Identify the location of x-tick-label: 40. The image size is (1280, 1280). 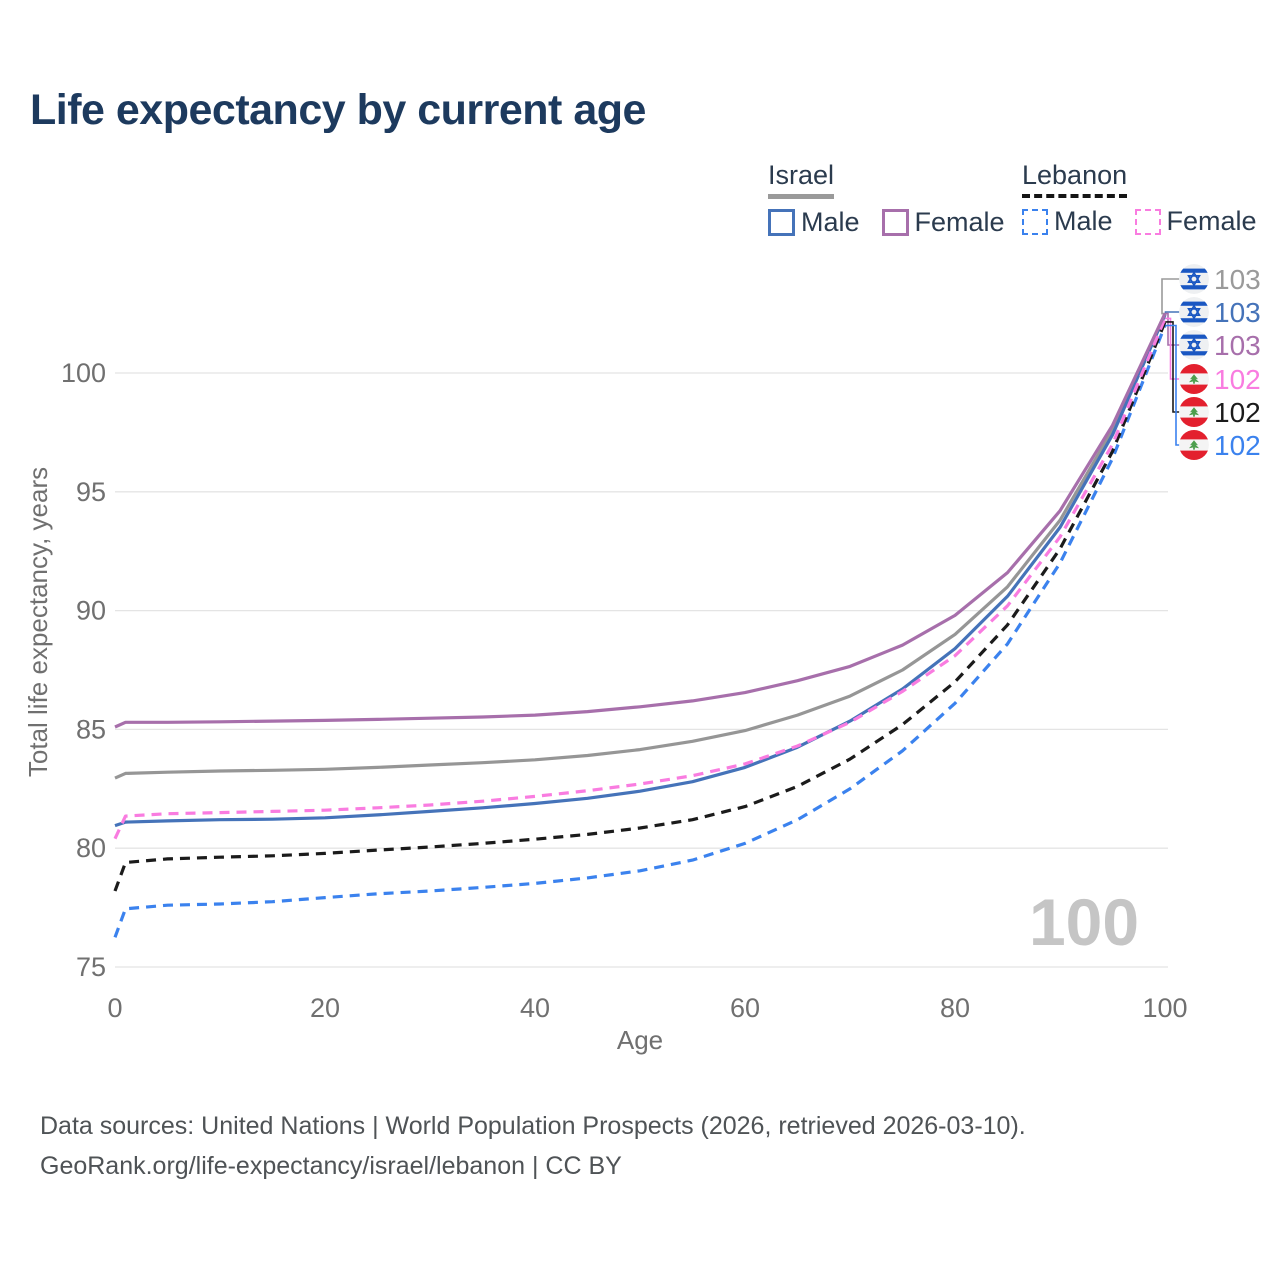
(535, 1008).